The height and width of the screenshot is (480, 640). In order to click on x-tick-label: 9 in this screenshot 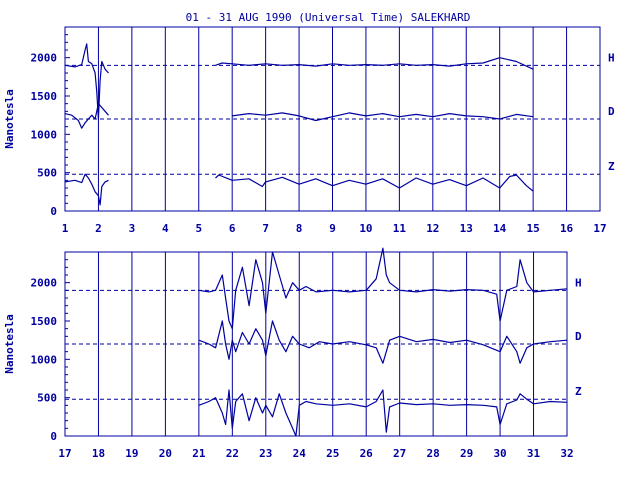, I will do `click(332, 228)`.